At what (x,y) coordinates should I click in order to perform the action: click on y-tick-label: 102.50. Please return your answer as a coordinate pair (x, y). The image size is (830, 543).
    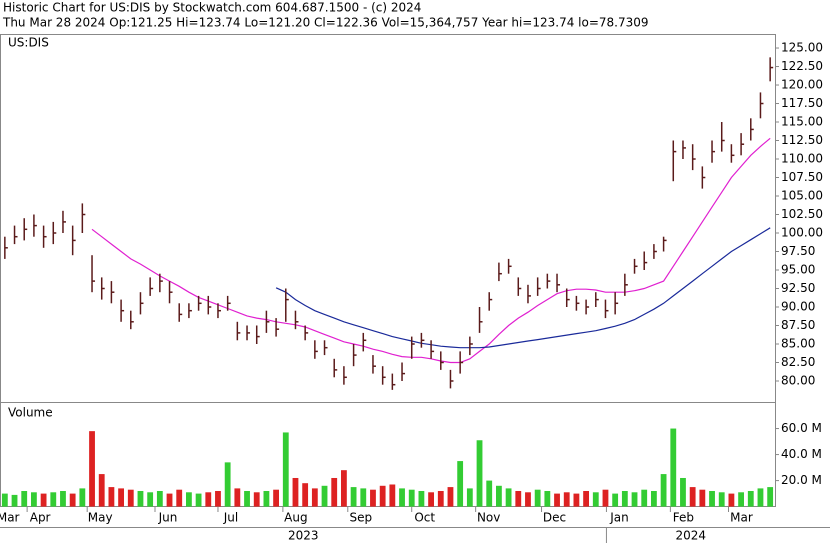
    Looking at the image, I should click on (802, 214).